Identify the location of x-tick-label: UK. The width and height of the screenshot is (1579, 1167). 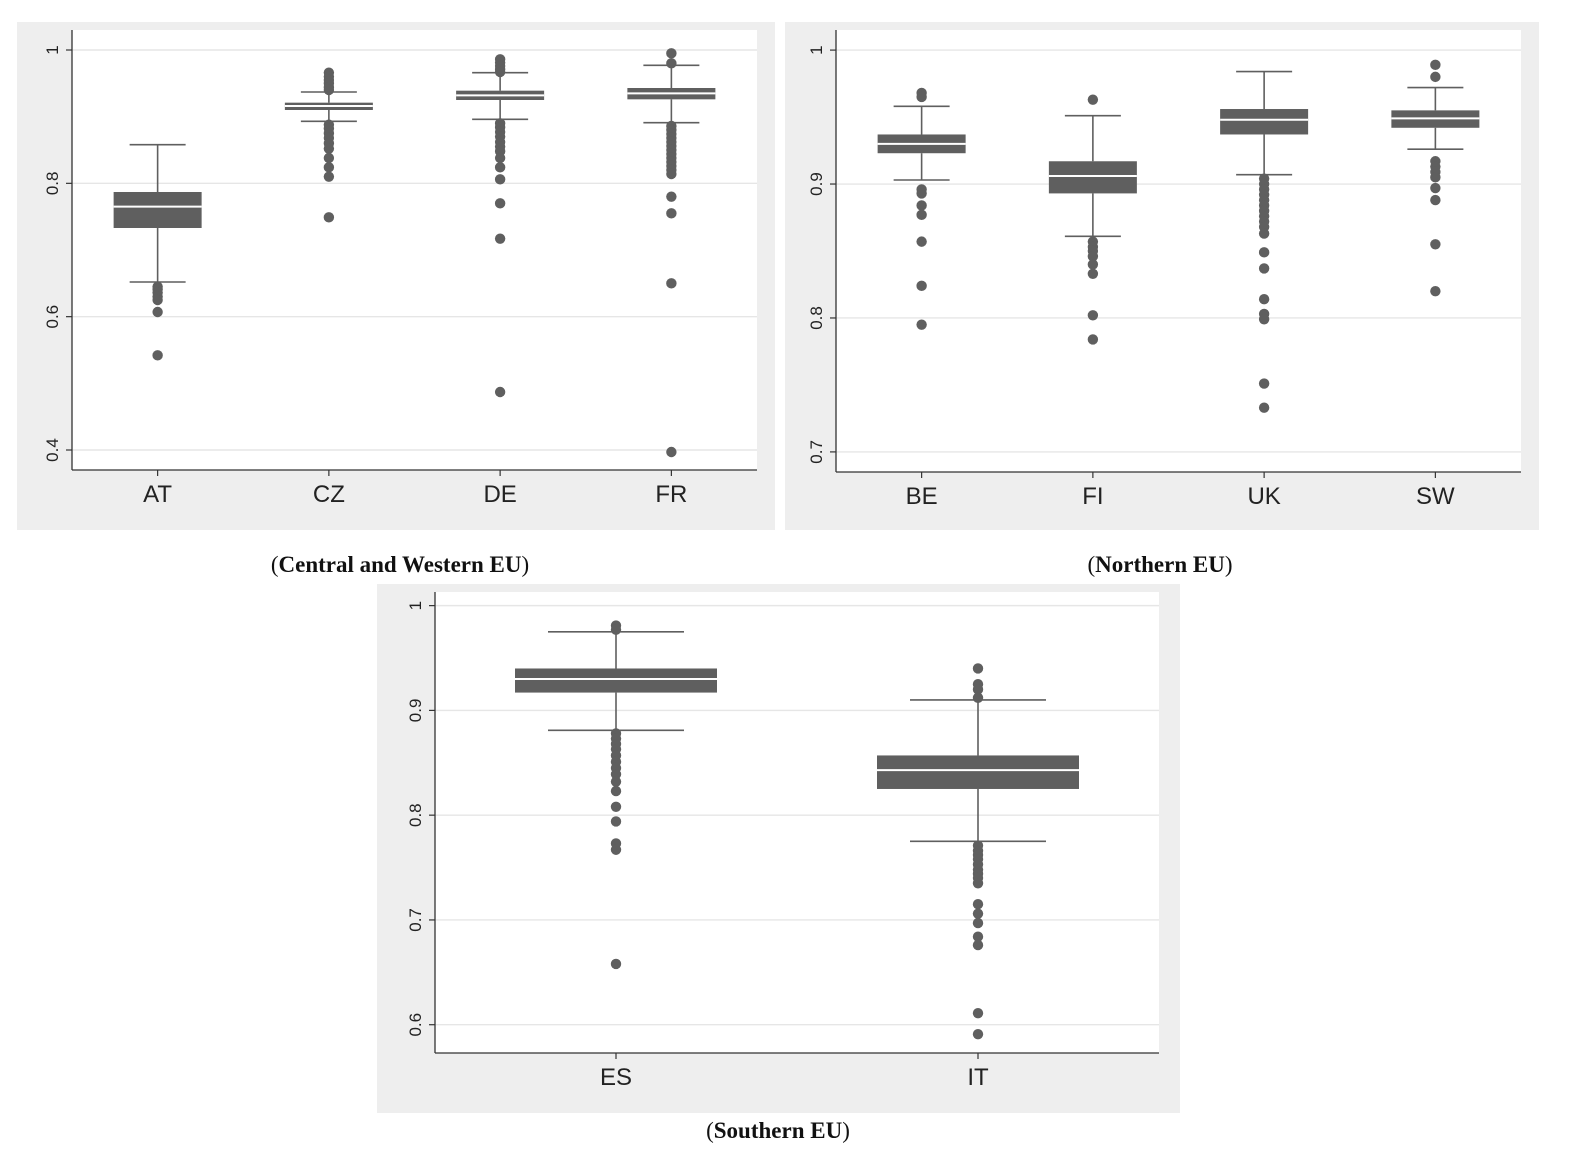
(1263, 496).